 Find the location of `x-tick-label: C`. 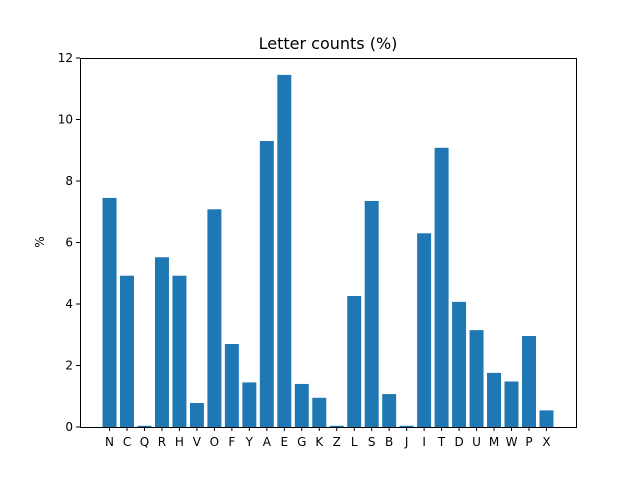

x-tick-label: C is located at coordinates (127, 442).